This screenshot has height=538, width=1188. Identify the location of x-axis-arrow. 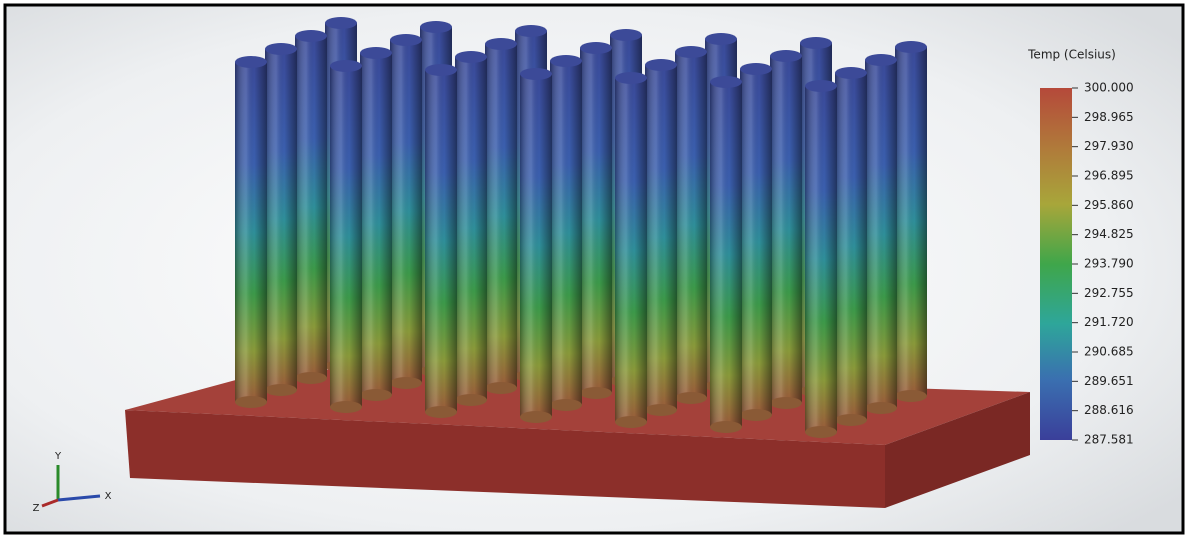
(79, 498).